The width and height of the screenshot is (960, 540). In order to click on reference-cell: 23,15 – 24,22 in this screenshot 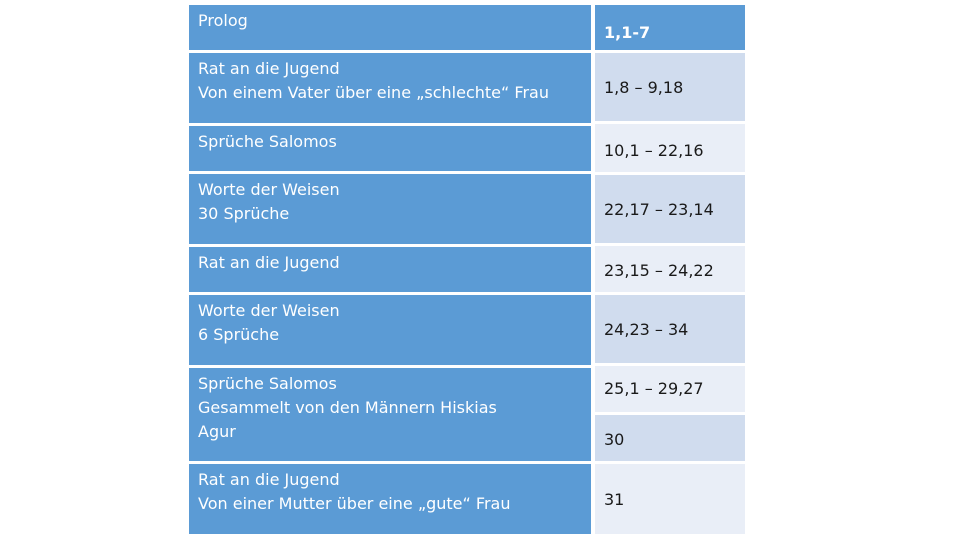, I will do `click(670, 269)`.